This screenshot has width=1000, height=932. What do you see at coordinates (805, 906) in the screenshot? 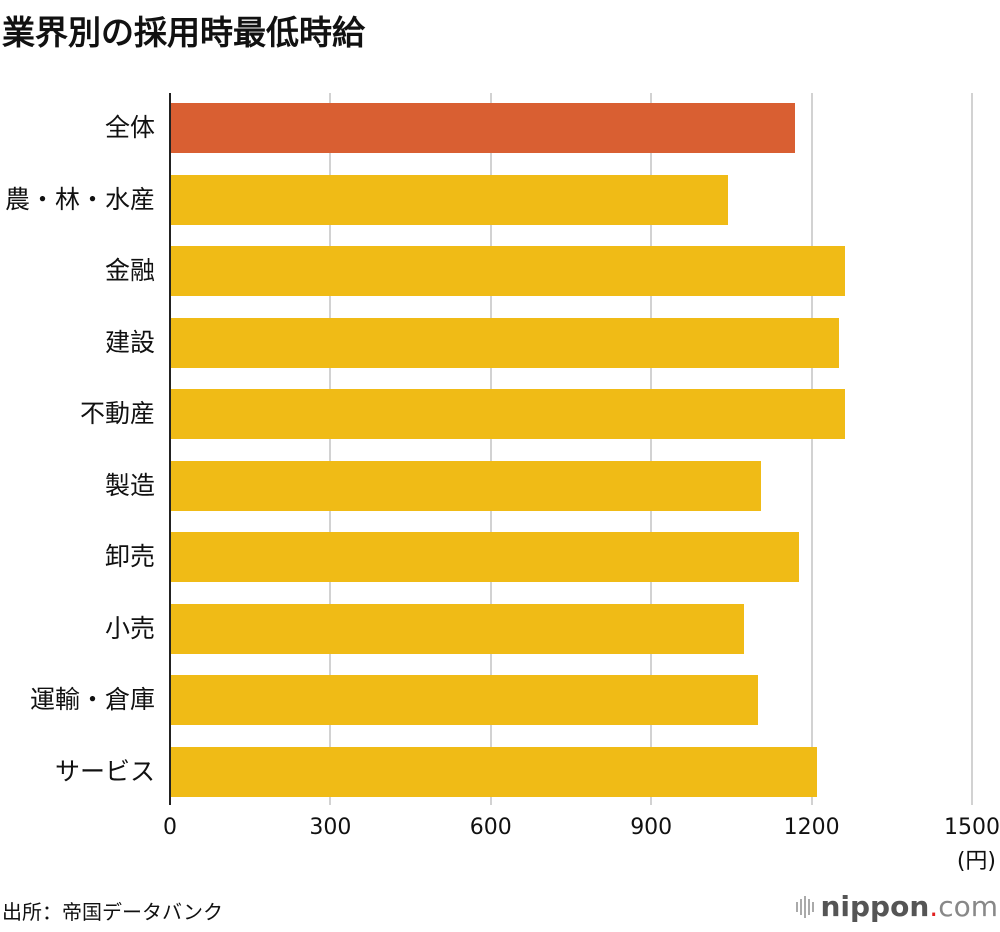
I see `logo-waveform-icon` at bounding box center [805, 906].